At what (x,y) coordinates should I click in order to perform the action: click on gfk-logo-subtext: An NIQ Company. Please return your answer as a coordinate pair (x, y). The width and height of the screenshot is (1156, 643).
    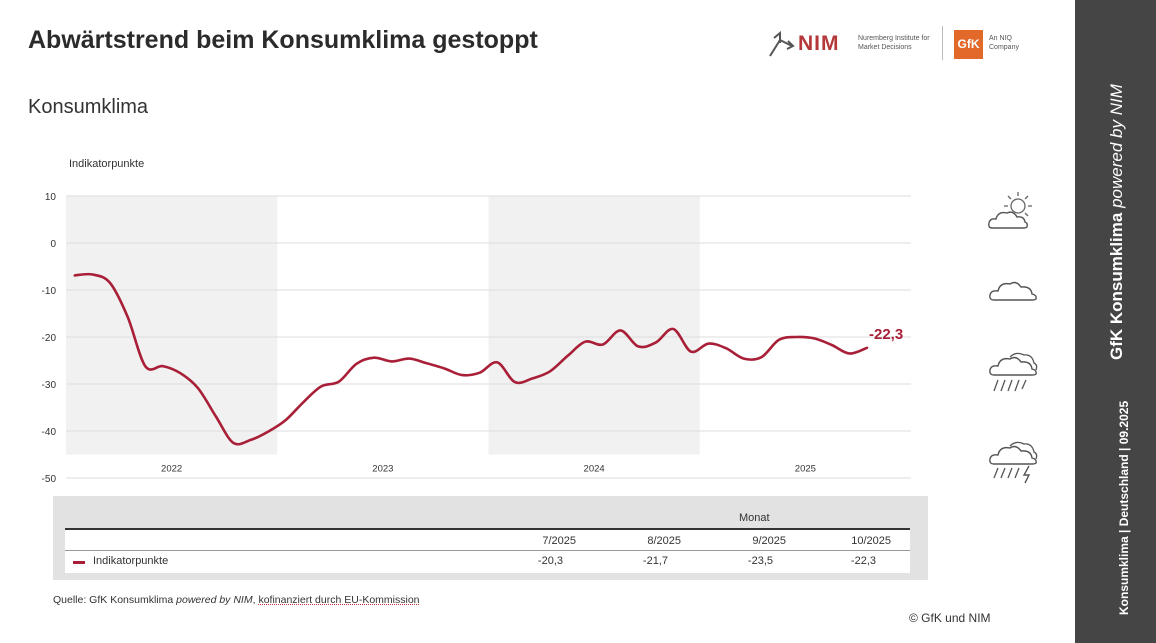
    Looking at the image, I should click on (1004, 43).